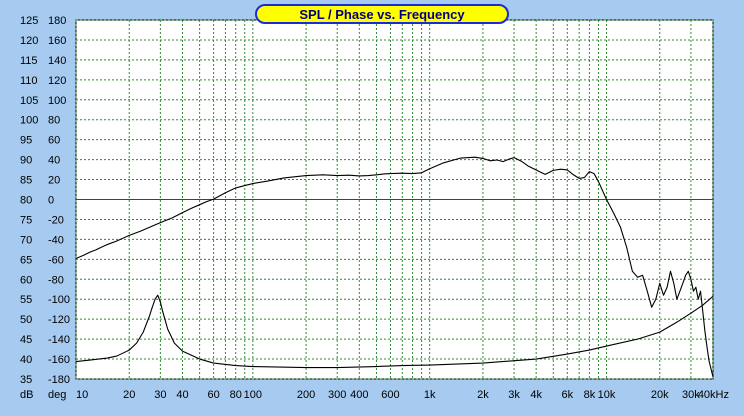  Describe the element at coordinates (26, 141) in the screenshot. I see `y-left-tick-label: 95` at that location.